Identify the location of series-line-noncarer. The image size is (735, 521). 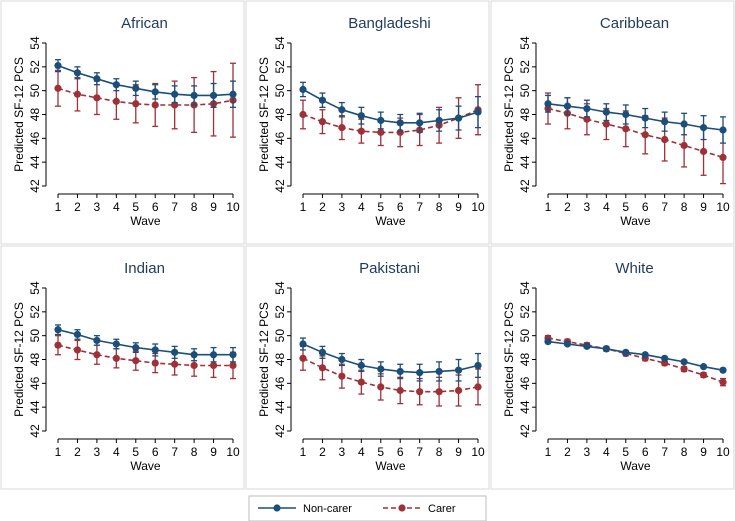
(635, 355).